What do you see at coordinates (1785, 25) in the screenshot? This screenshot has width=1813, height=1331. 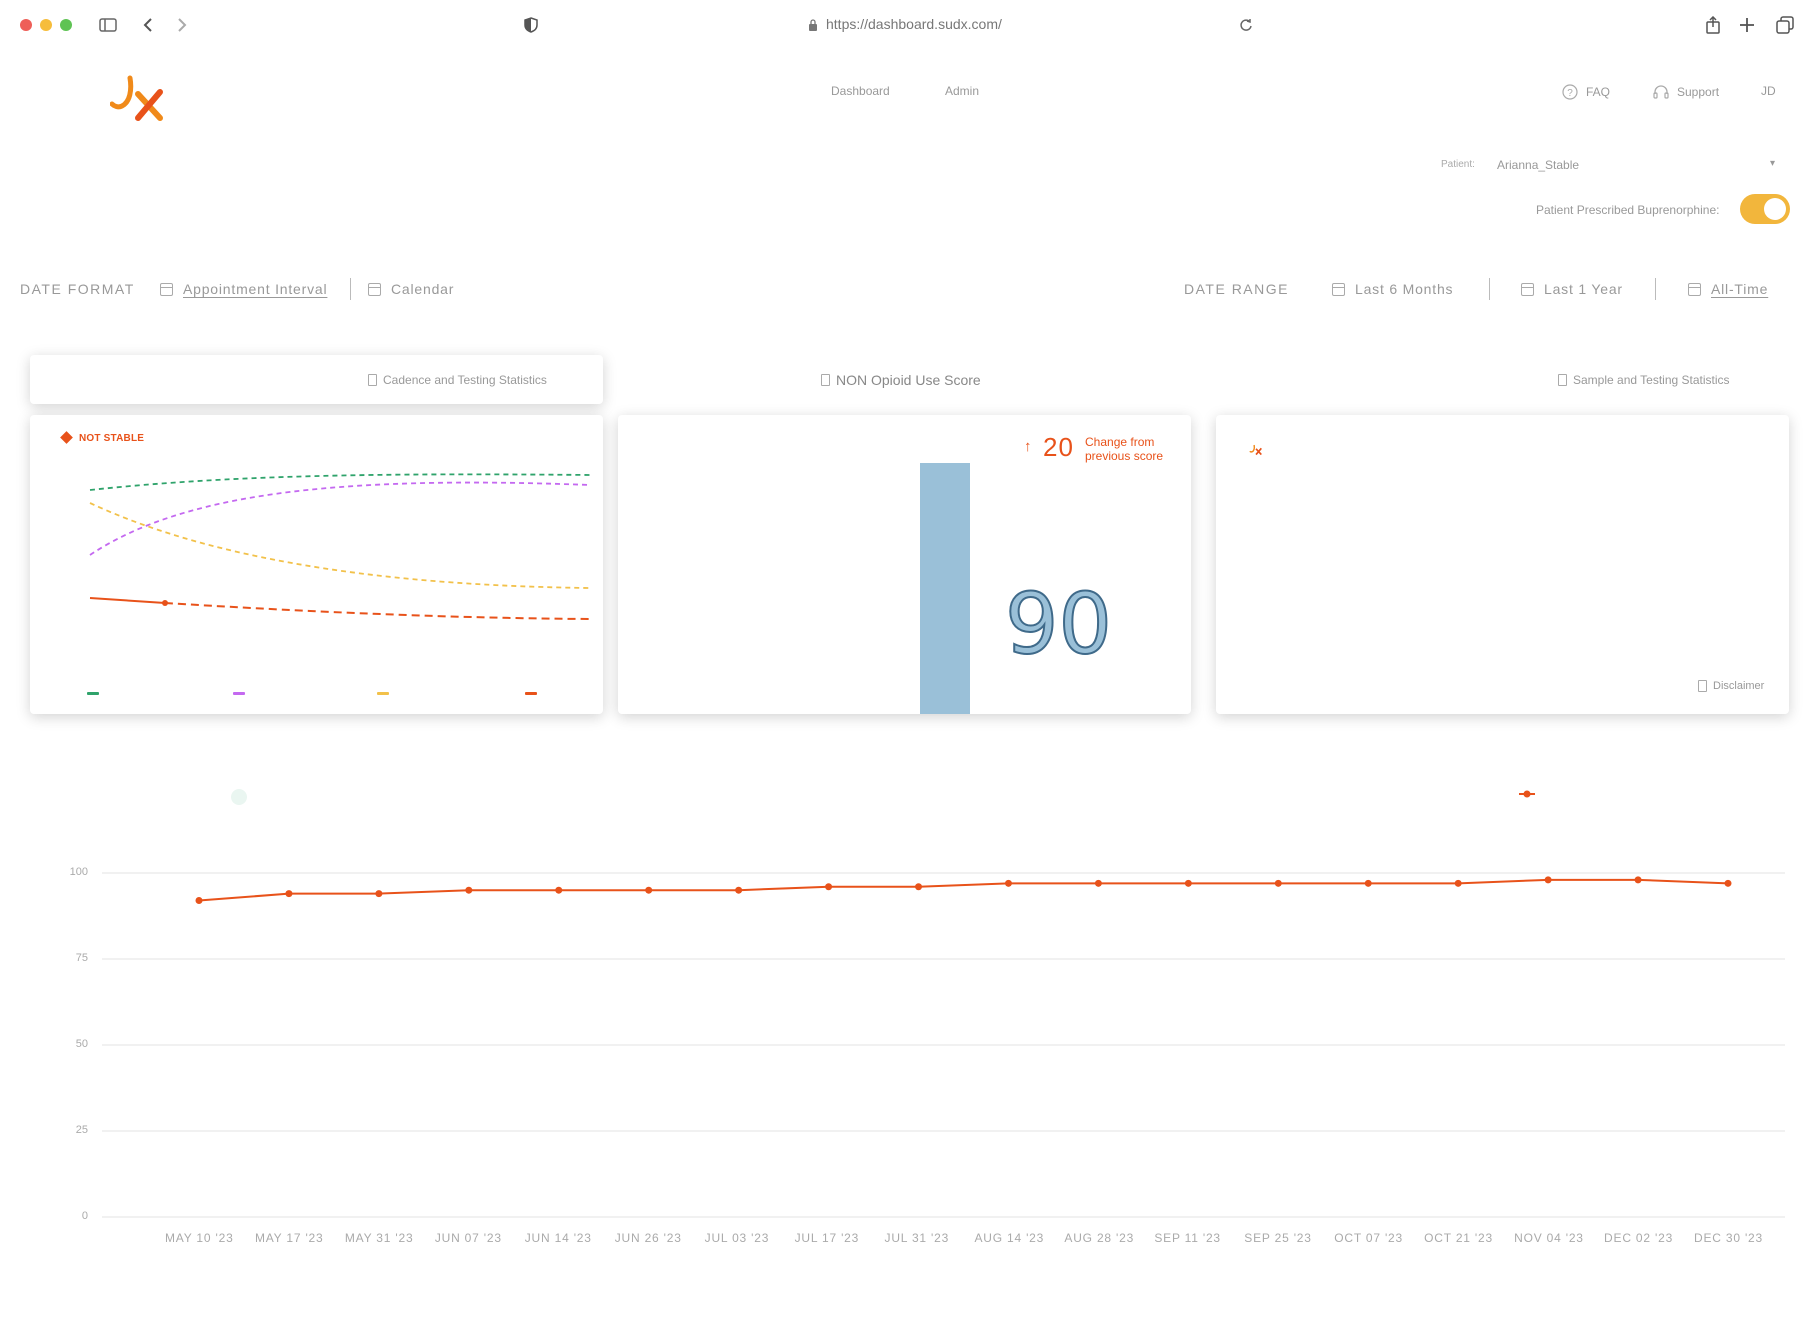 I see `tab-overview-icon` at bounding box center [1785, 25].